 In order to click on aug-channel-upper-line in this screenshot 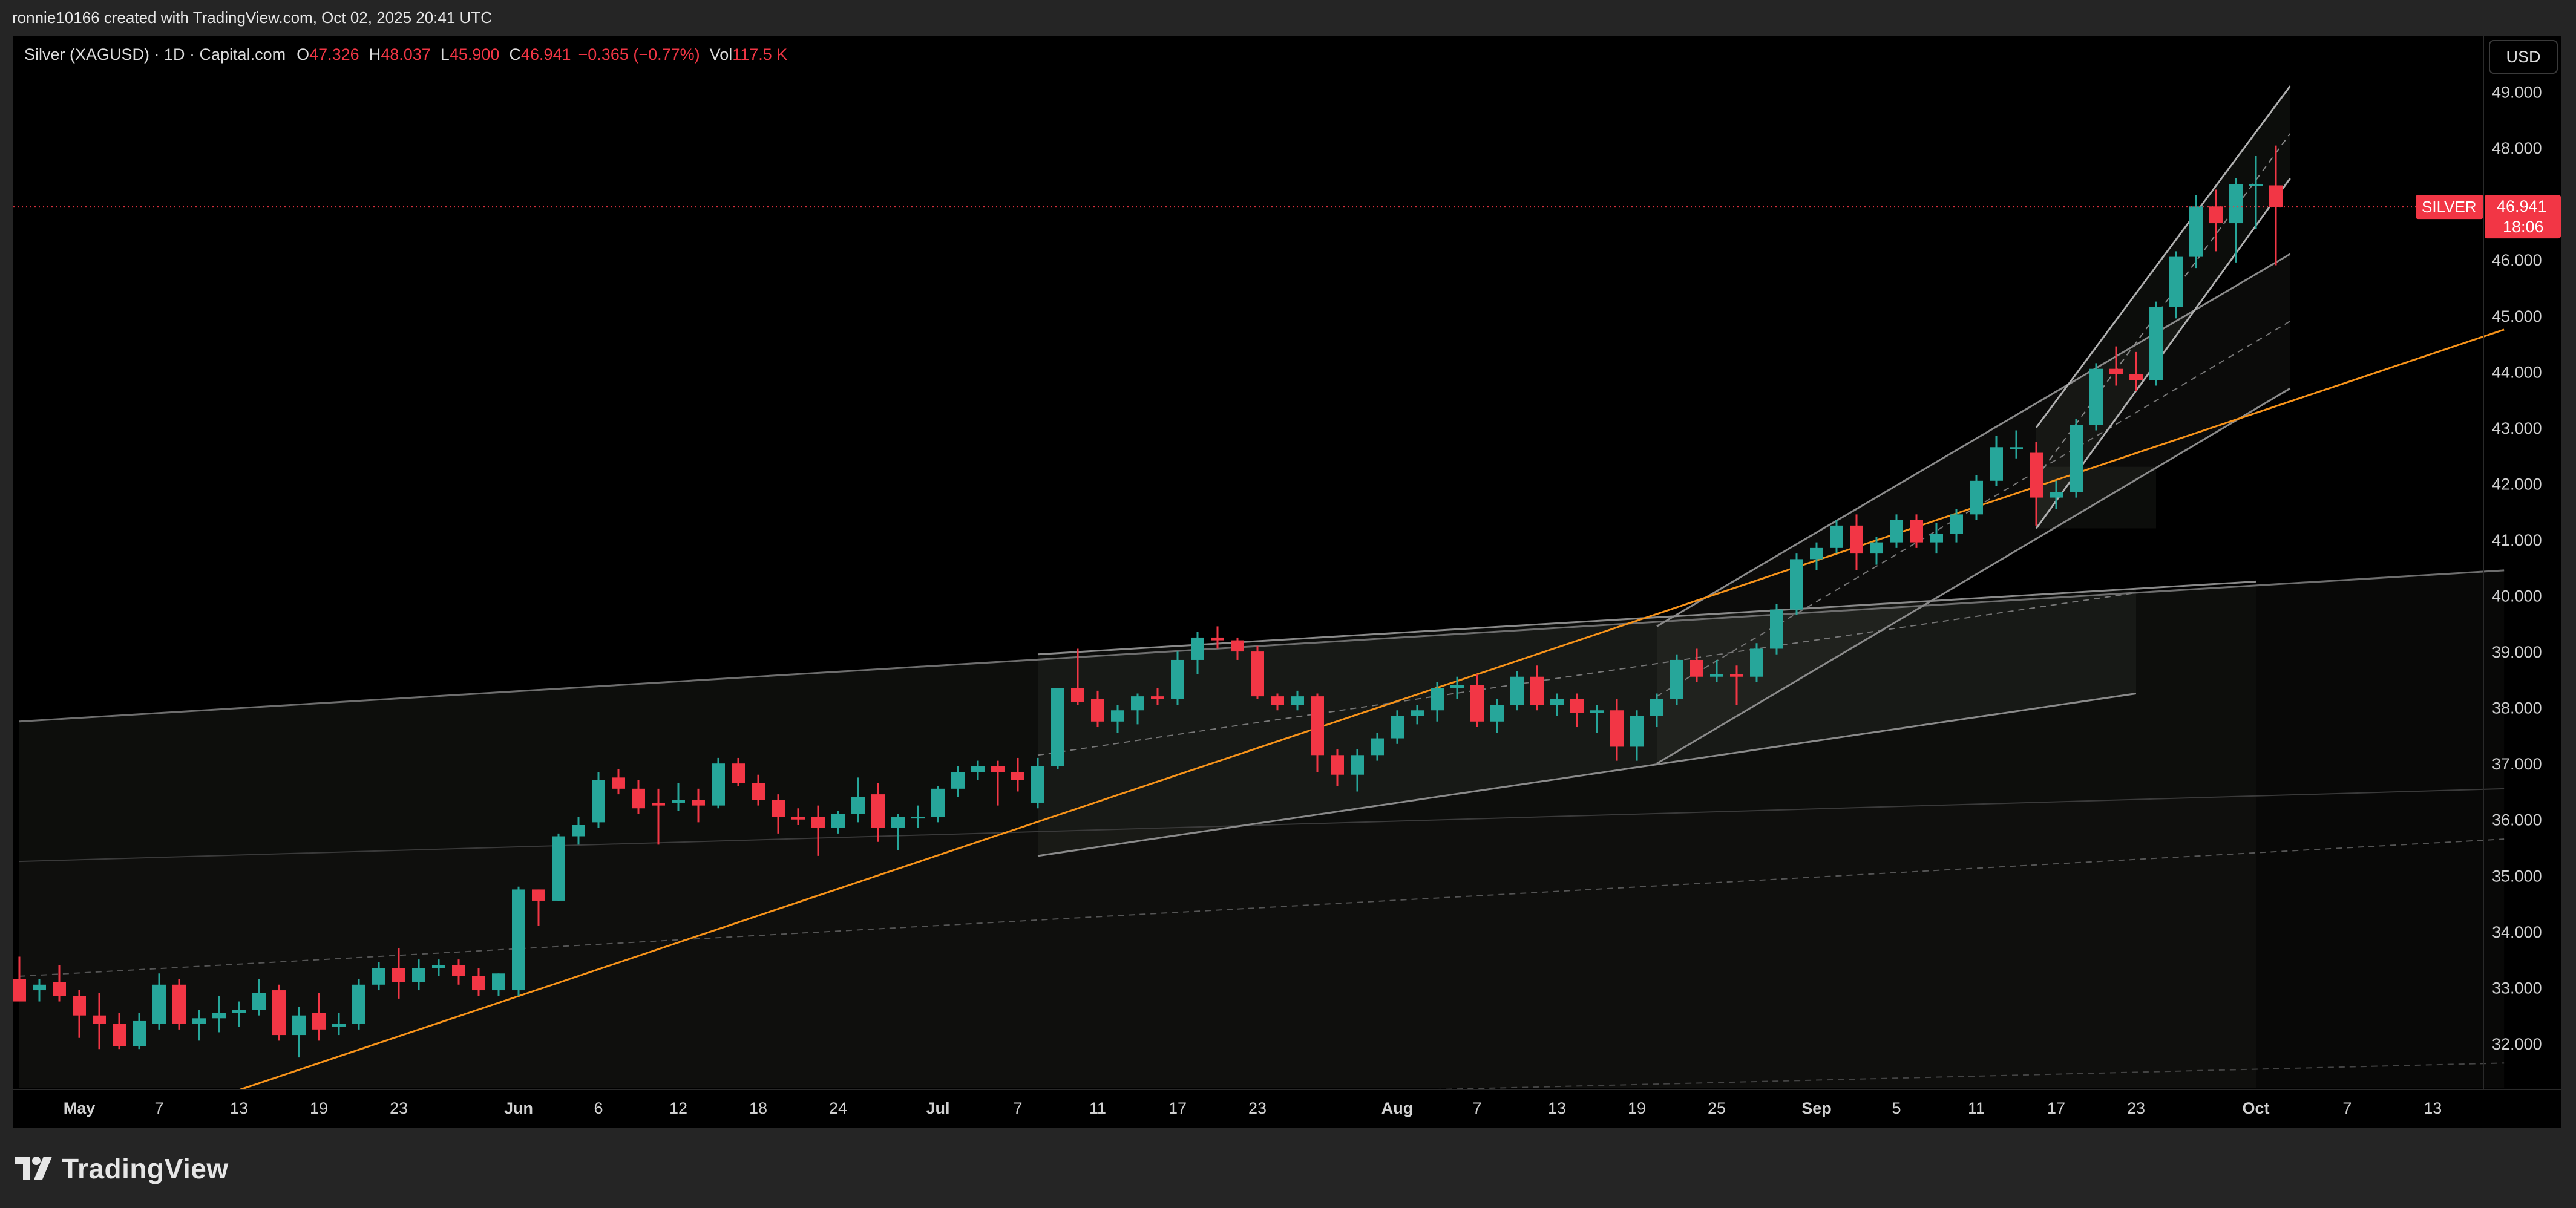, I will do `click(1973, 440)`.